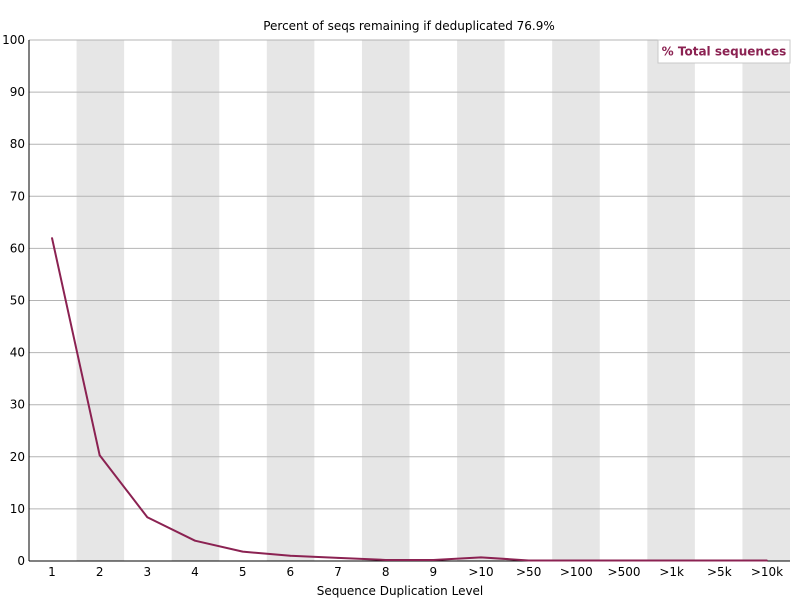 The image size is (800, 600). Describe the element at coordinates (415, 572) in the screenshot. I see `x-tick-labels: 1 2 3 4 5 6 7 8 9 >10 >50 >100 >500 >1k >5k >10k` at that location.